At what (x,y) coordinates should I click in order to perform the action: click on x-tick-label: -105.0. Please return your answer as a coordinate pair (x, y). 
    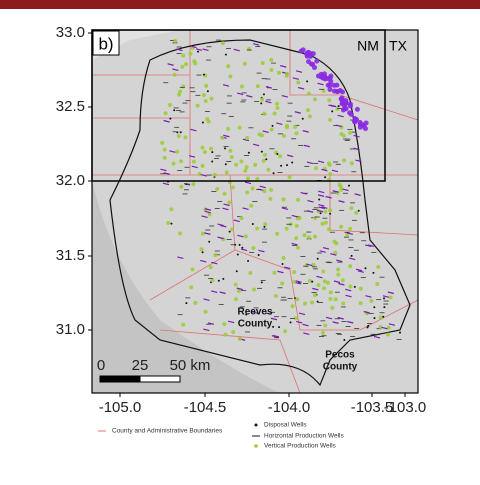
    Looking at the image, I should click on (120, 407).